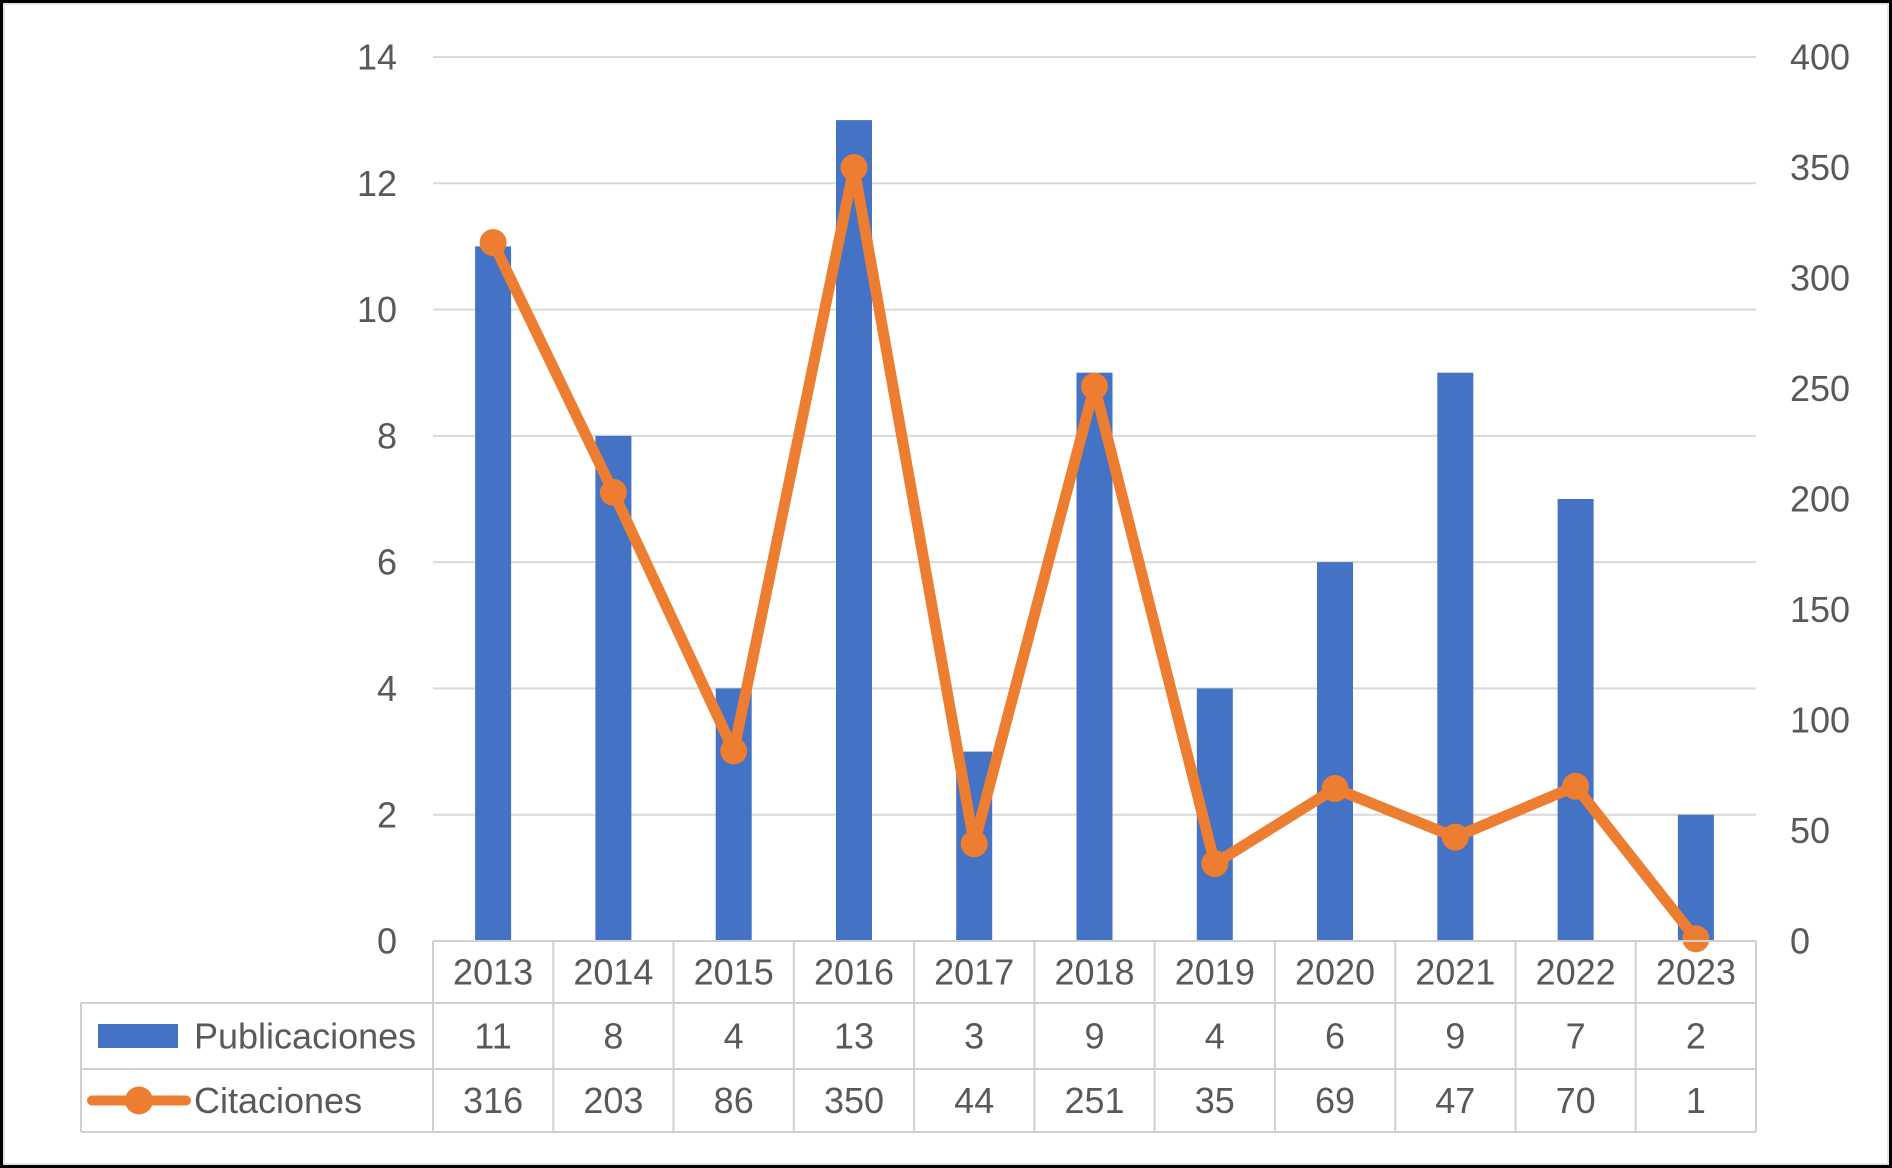 The height and width of the screenshot is (1168, 1892). Describe the element at coordinates (1094, 656) in the screenshot. I see `bar-2018` at that location.